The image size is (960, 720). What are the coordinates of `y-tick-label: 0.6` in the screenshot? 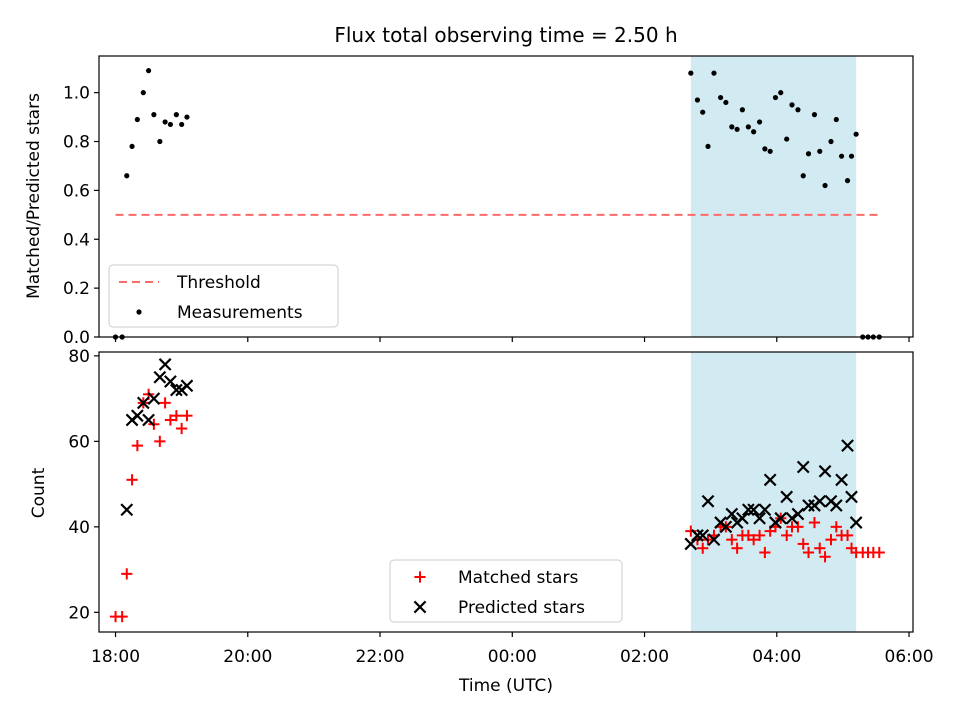 It's located at (76, 191).